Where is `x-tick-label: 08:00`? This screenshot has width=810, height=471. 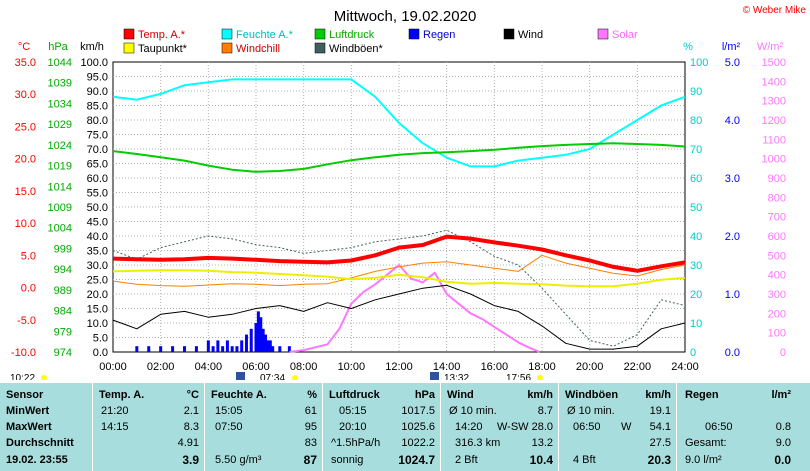 x-tick-label: 08:00 is located at coordinates (304, 367).